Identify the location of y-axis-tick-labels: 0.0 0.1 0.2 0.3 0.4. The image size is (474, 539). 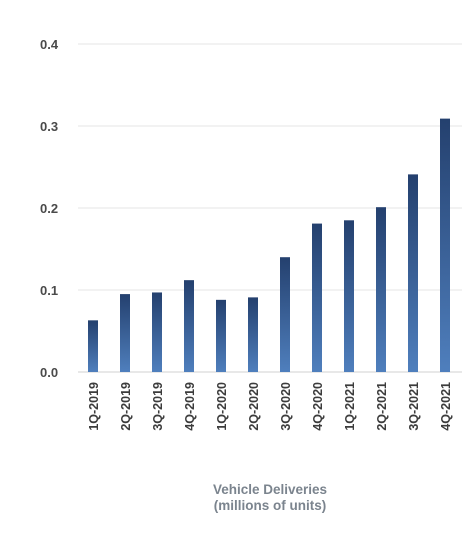
(49, 208).